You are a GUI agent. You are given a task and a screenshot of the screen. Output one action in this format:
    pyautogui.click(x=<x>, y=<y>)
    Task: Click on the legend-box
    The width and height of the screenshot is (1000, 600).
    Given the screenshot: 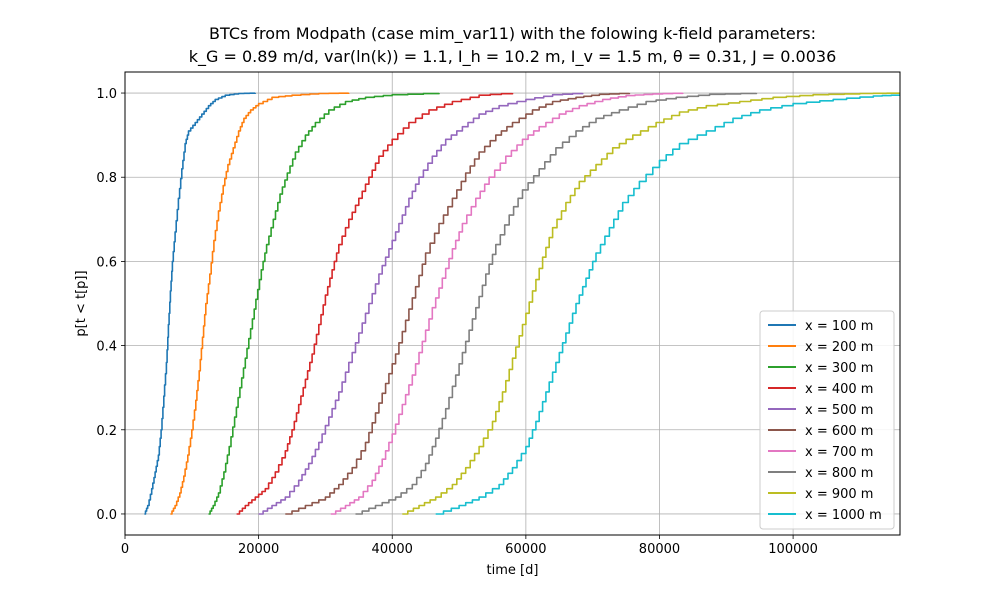 What is the action you would take?
    pyautogui.click(x=827, y=420)
    